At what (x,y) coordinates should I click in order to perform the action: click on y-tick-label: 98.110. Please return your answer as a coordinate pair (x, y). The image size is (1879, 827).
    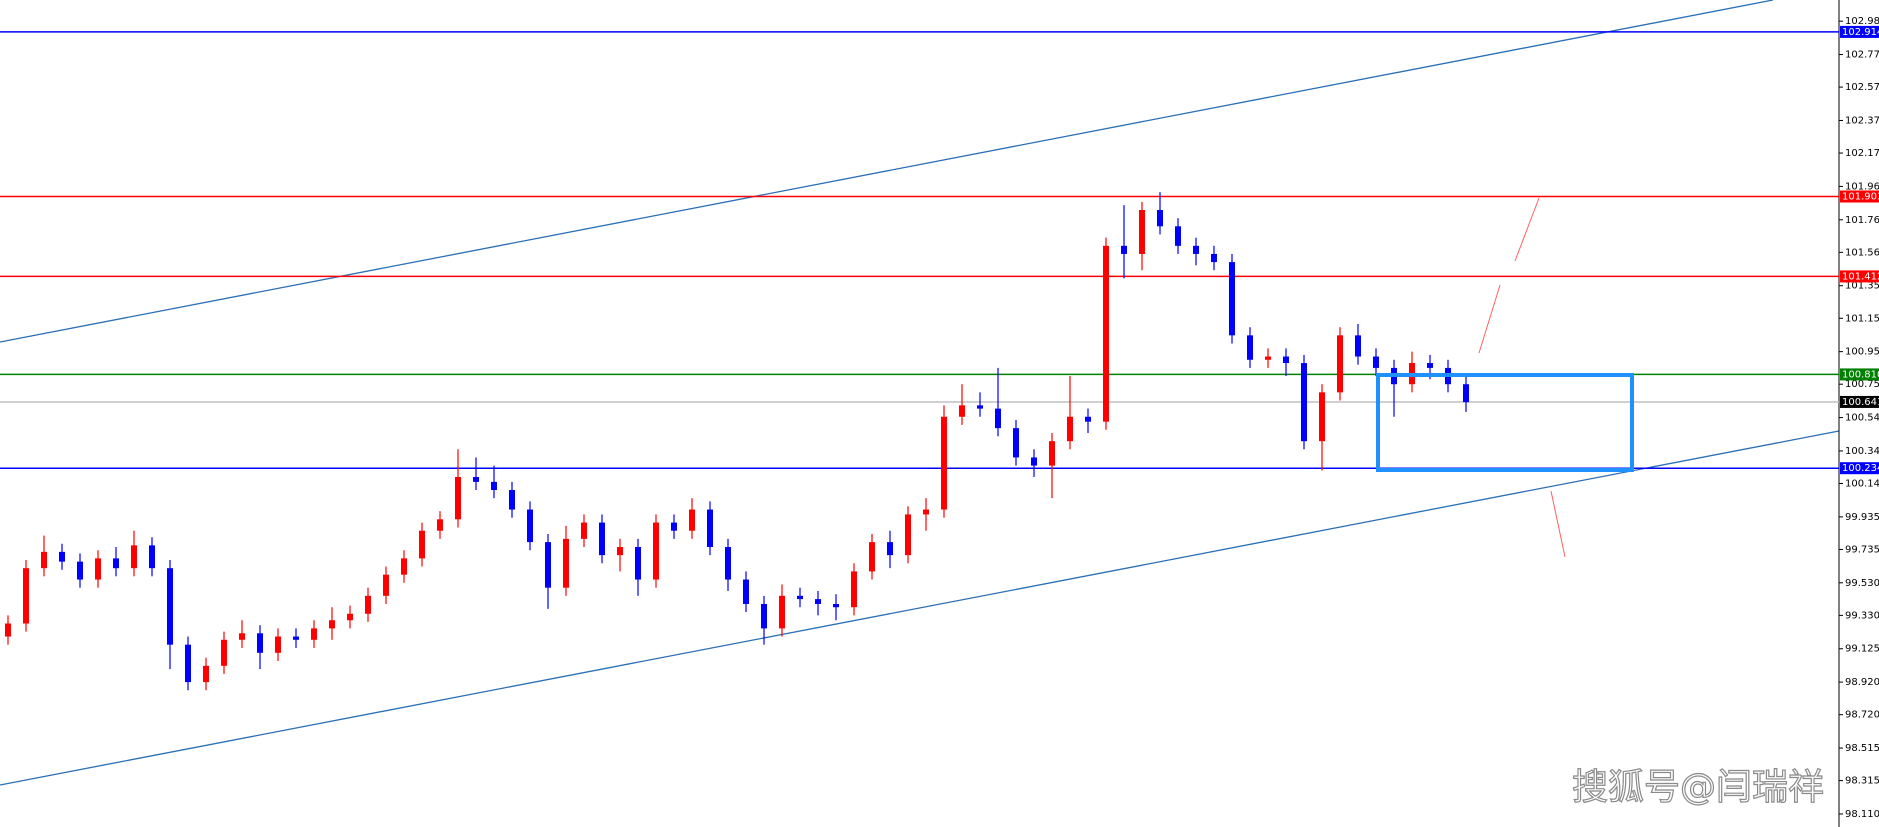
    Looking at the image, I should click on (1862, 814).